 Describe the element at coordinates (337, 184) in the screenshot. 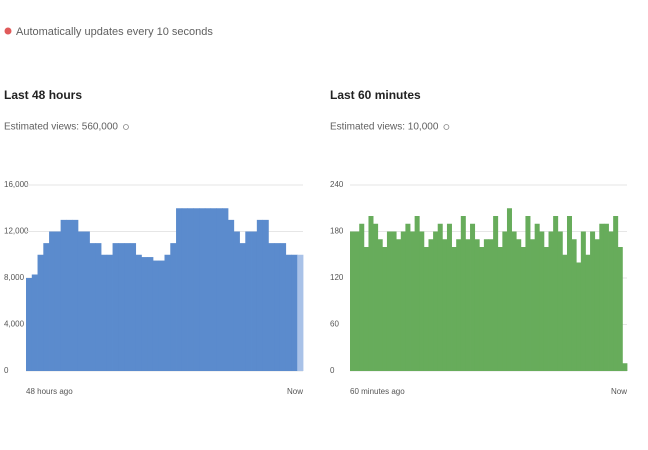

I see `y-tick-label: 240` at that location.